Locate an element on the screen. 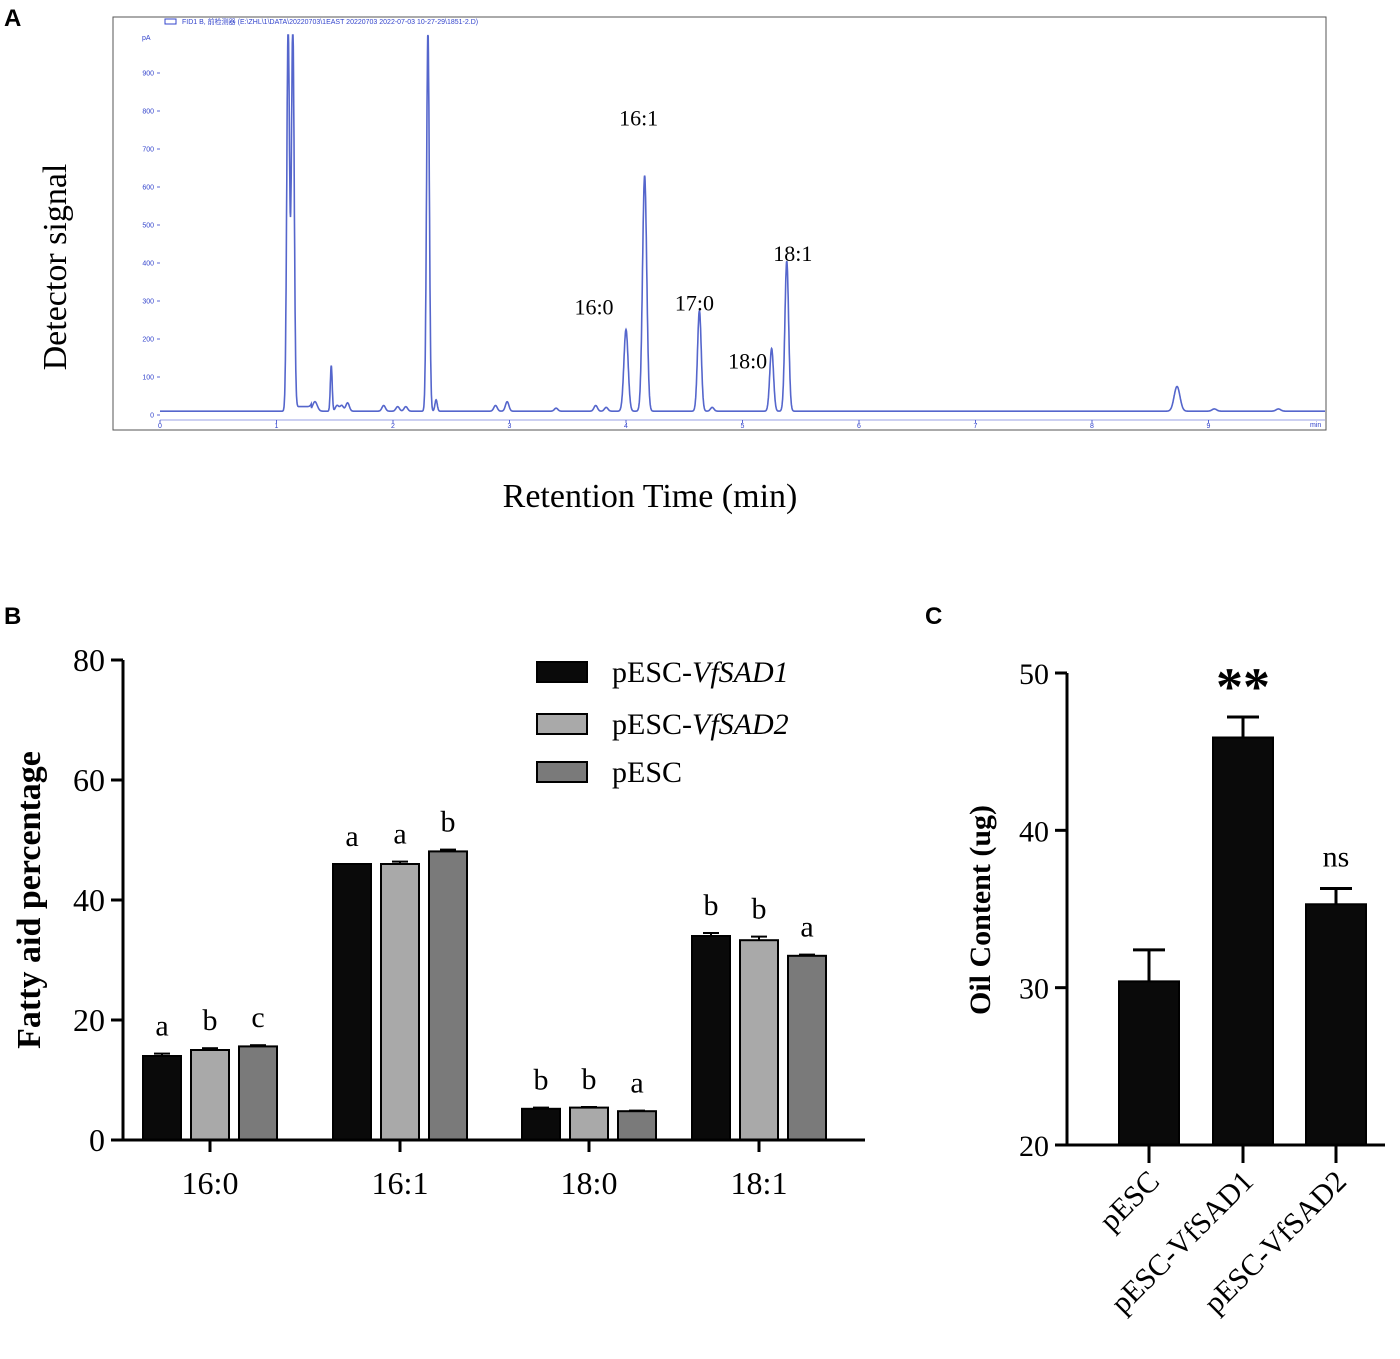  legend-label-gene: VfSAD1 is located at coordinates (740, 672).